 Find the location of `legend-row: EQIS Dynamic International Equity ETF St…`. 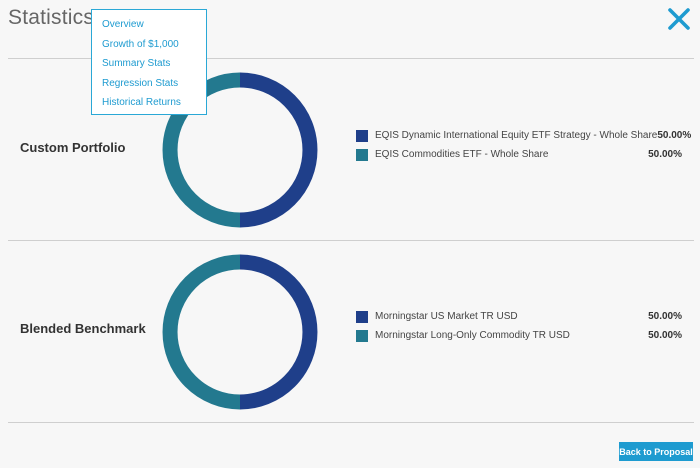

legend-row: EQIS Dynamic International Equity ETF St… is located at coordinates (523, 135).